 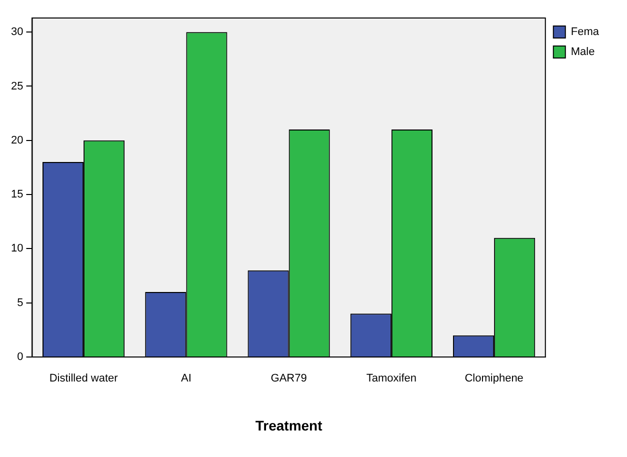 What do you see at coordinates (391, 378) in the screenshot?
I see `x-tick-label: Tamoxifen` at bounding box center [391, 378].